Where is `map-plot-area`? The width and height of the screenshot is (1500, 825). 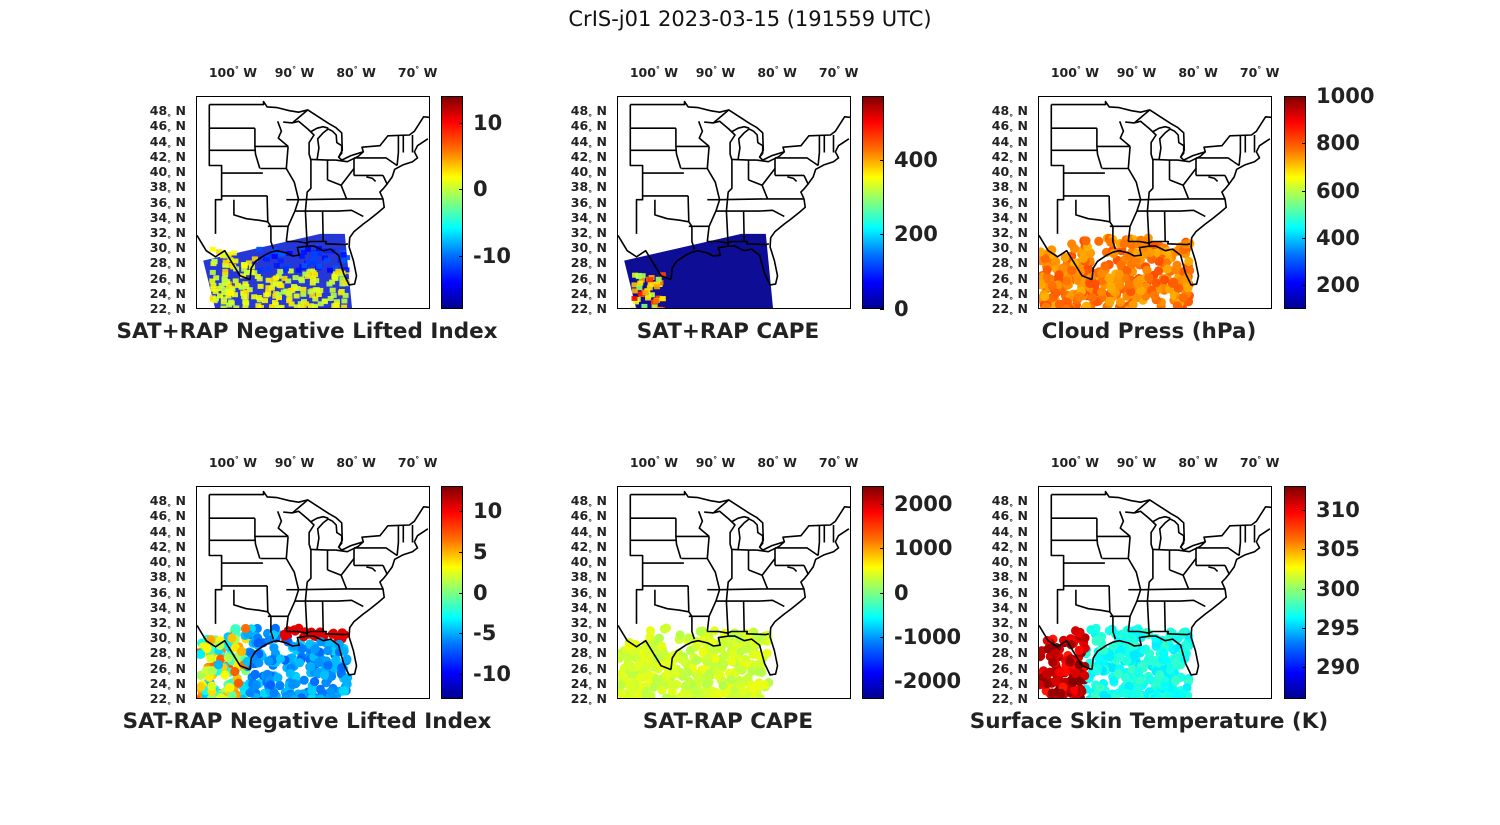 map-plot-area is located at coordinates (1155, 592).